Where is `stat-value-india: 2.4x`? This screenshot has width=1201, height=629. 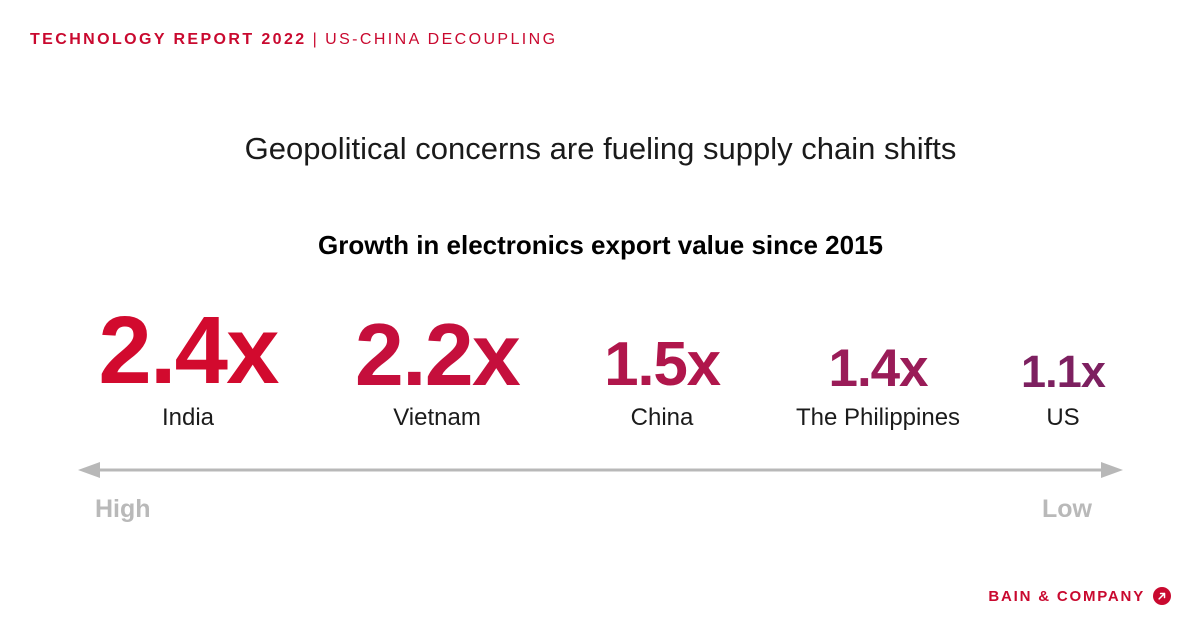 stat-value-india: 2.4x is located at coordinates (188, 351).